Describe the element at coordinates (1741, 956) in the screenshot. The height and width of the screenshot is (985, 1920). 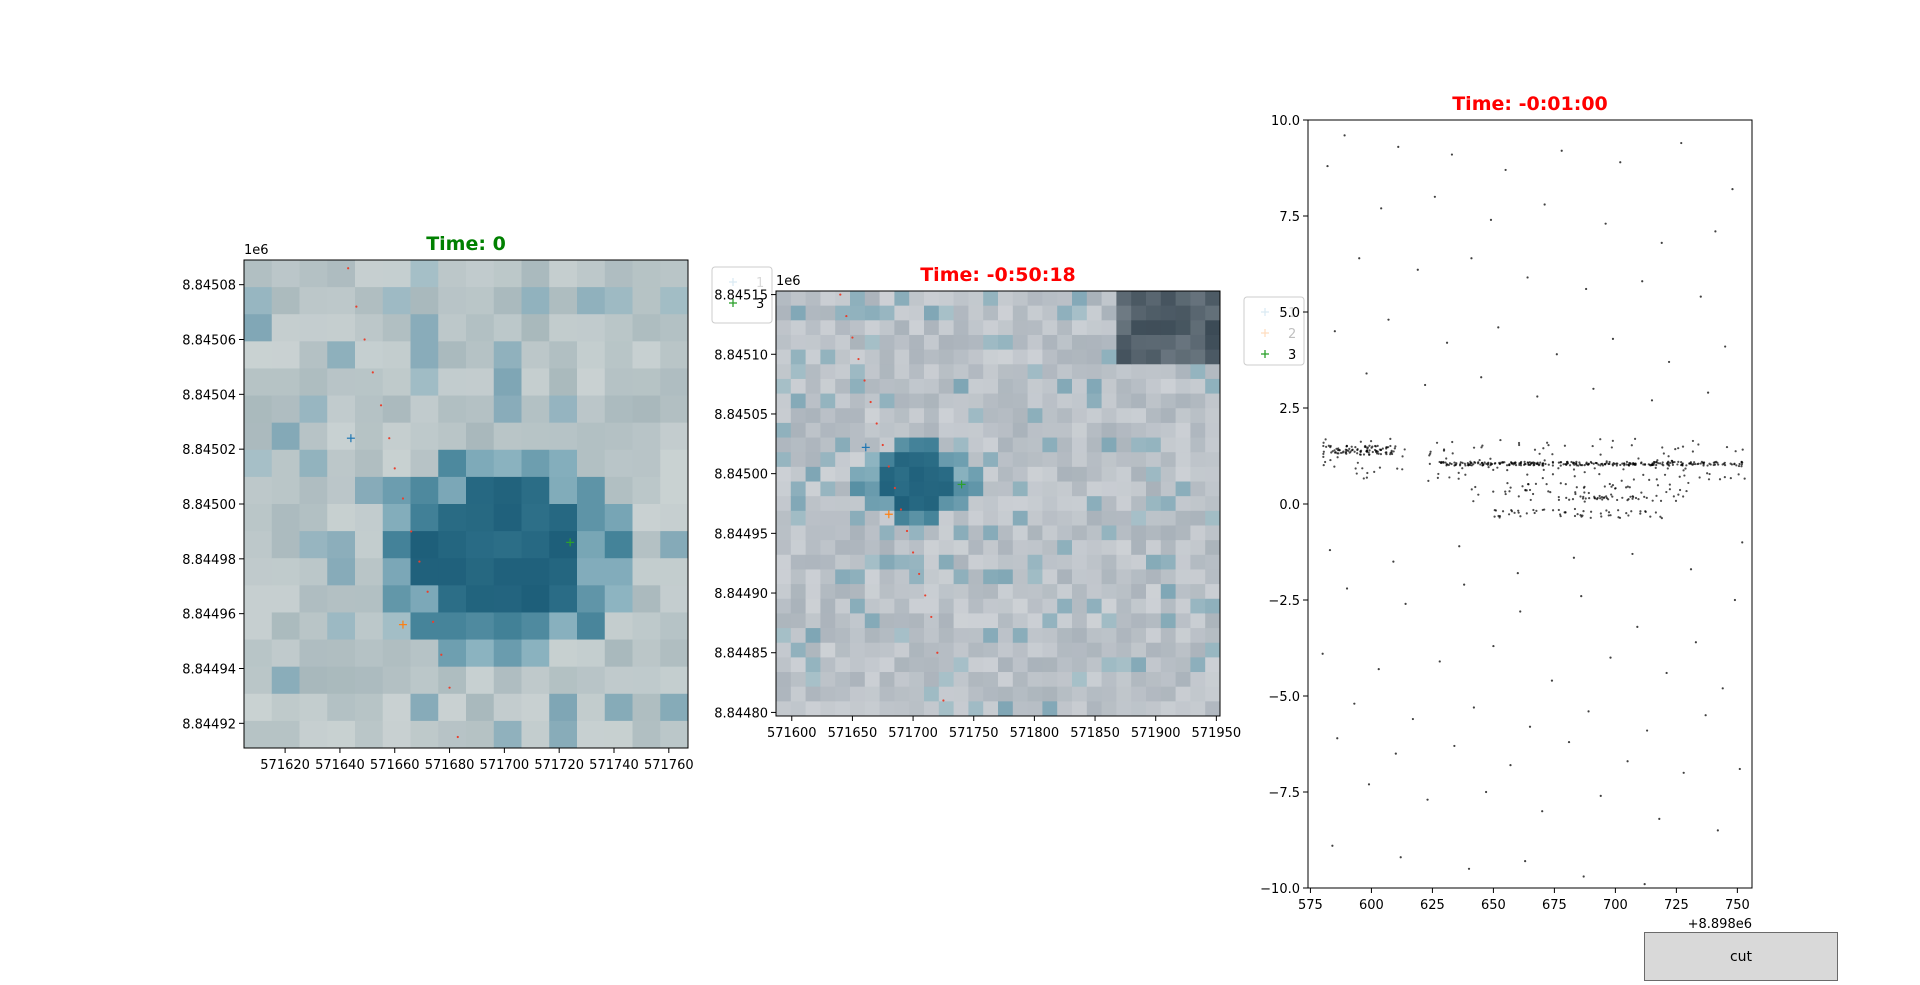
I see `cut-button: cut` at that location.